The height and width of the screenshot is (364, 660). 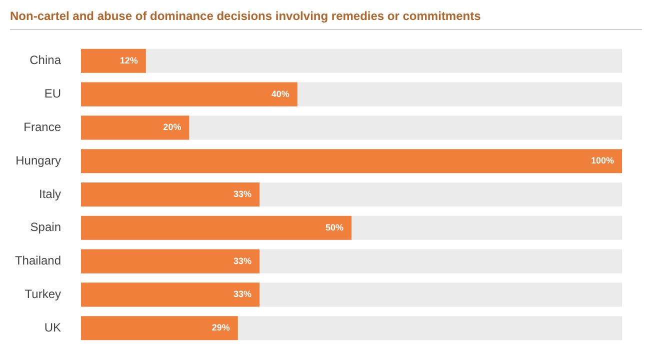 I want to click on data-label: 50%, so click(x=334, y=227).